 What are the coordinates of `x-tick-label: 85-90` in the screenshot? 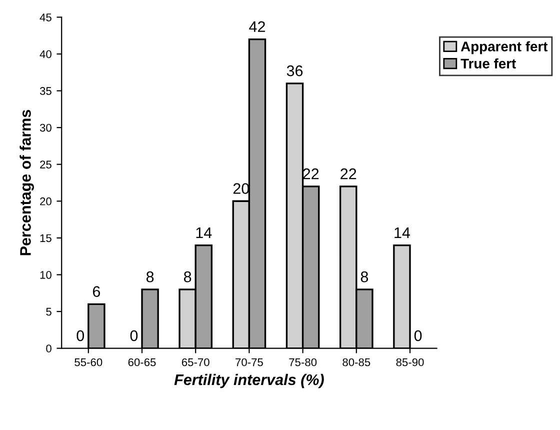 It's located at (410, 362).